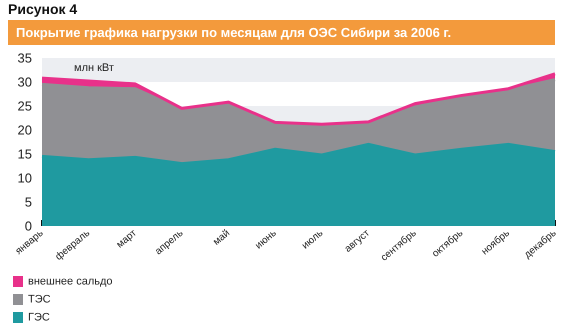 The image size is (563, 330). I want to click on y-tick-label: 25, so click(25, 106).